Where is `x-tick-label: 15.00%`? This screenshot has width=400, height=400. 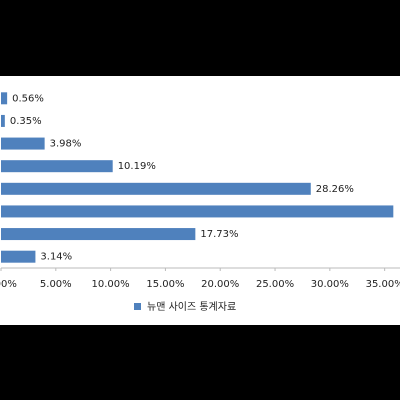
x-tick-label: 15.00% is located at coordinates (165, 284).